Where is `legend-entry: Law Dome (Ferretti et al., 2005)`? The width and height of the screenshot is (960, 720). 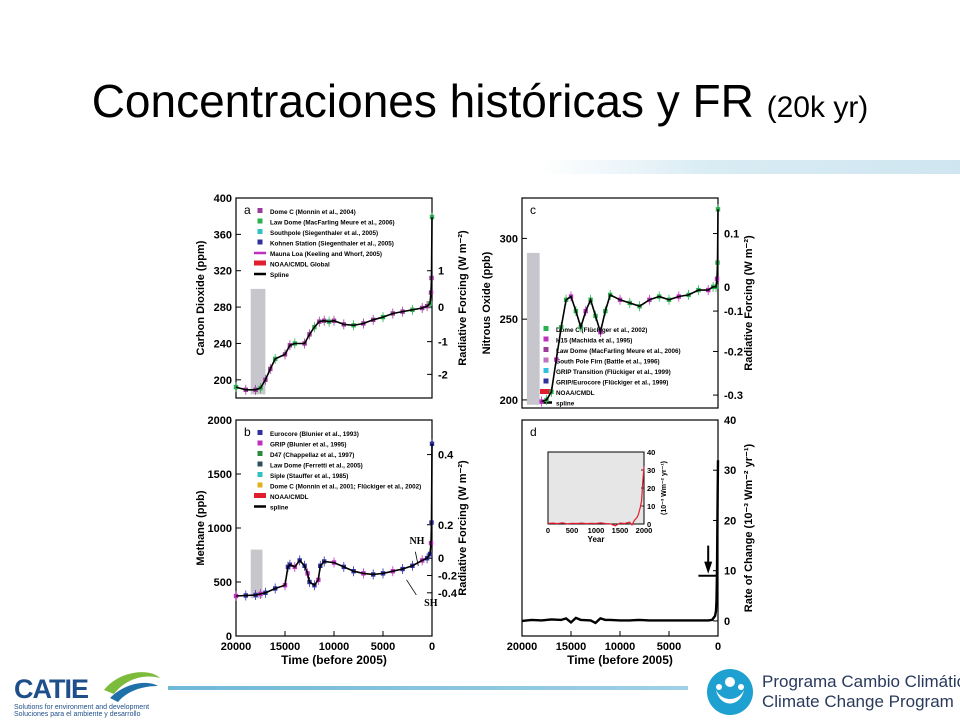
legend-entry: Law Dome (Ferretti et al., 2005) is located at coordinates (316, 466).